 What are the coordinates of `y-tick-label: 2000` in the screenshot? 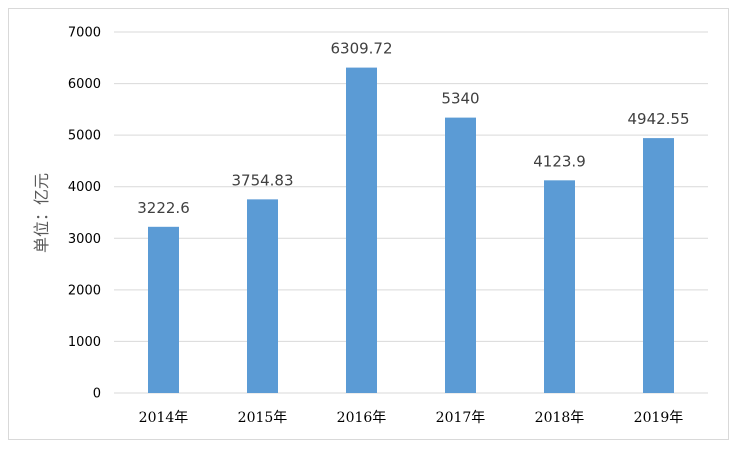 It's located at (84, 290).